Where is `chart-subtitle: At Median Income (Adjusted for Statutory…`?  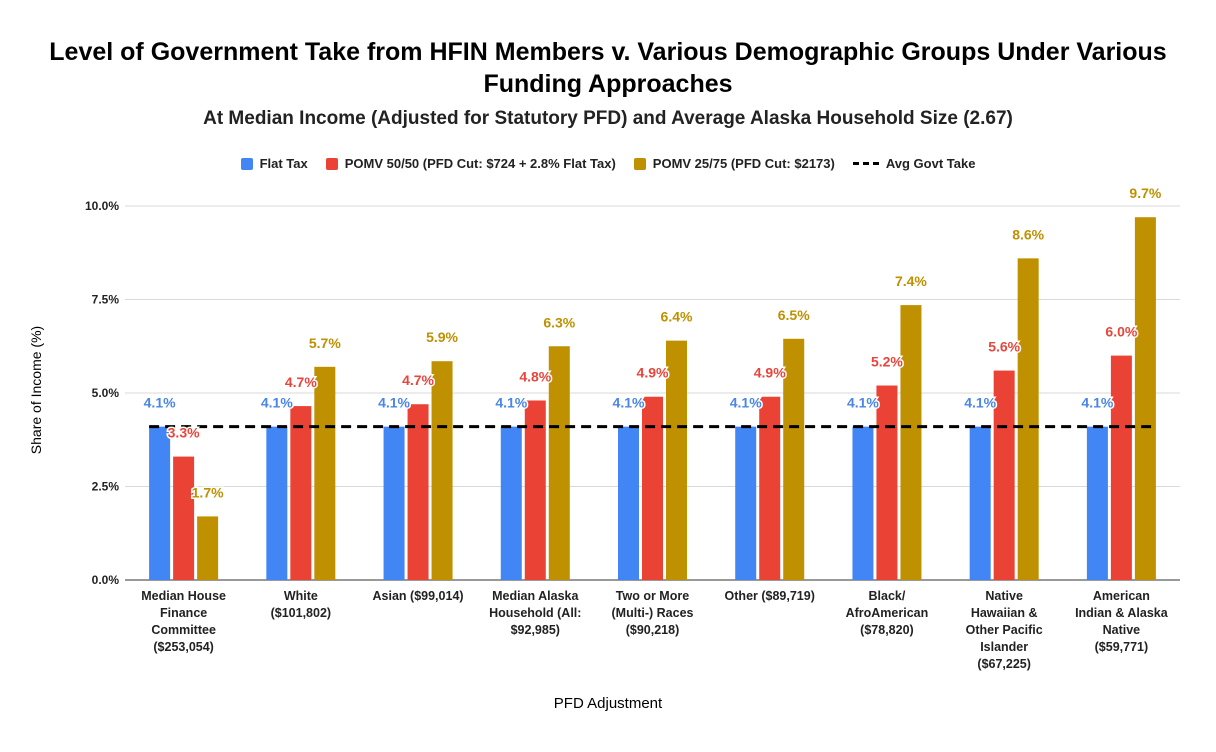 chart-subtitle: At Median Income (Adjusted for Statutory… is located at coordinates (608, 118).